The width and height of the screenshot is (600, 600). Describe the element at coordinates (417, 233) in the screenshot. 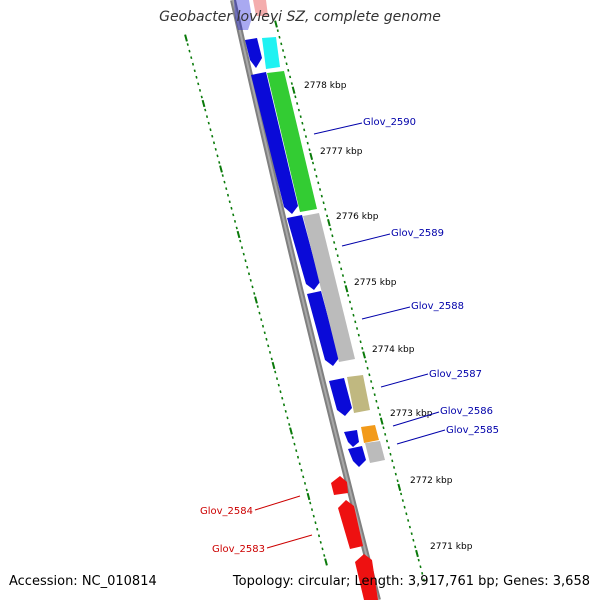

I see `gene-label-glov-2589: Glov_2589` at that location.